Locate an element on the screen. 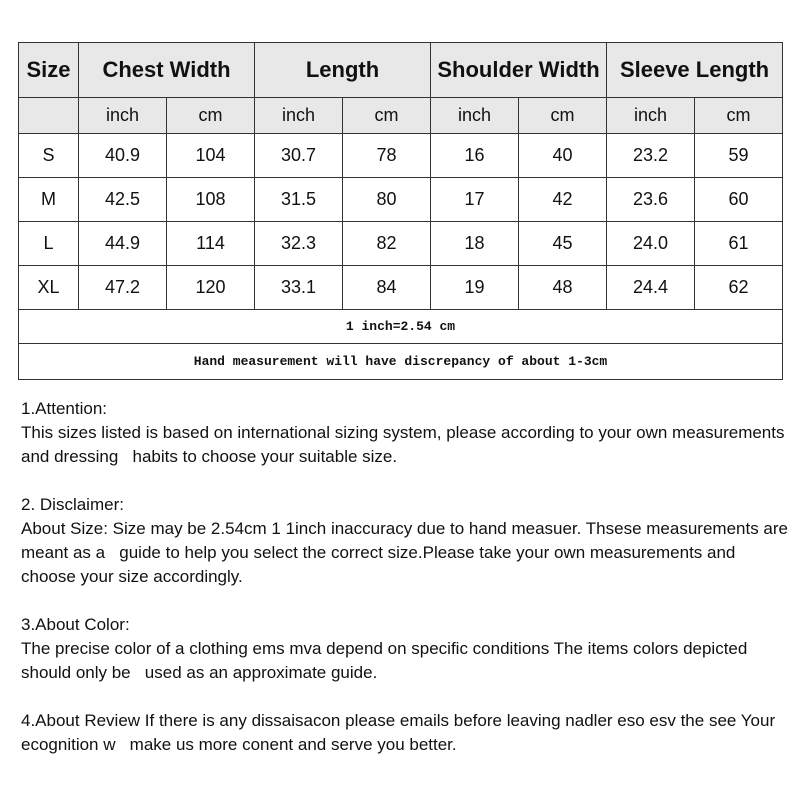 This screenshot has height=800, width=800. units-row: inch cm inch cm inch cm inch cm is located at coordinates (401, 115).